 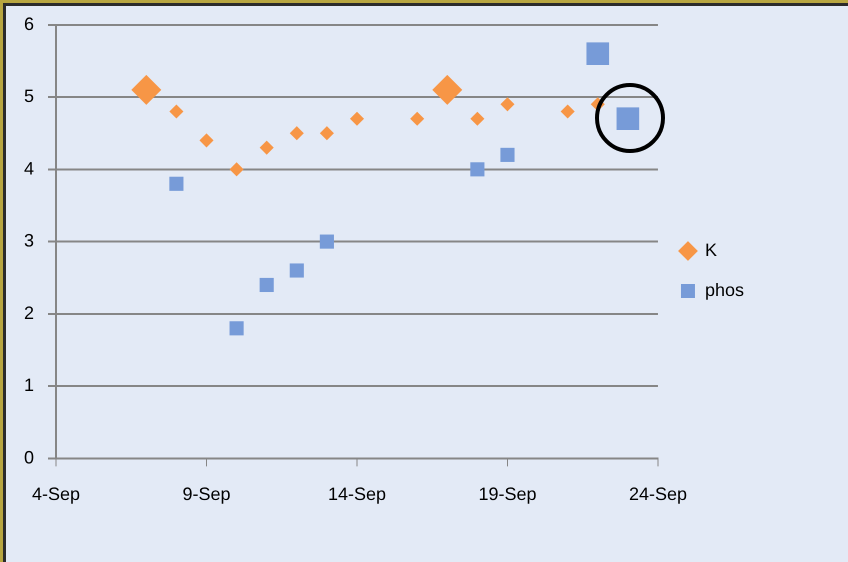 I want to click on y-tick-label: 3, so click(x=29, y=240).